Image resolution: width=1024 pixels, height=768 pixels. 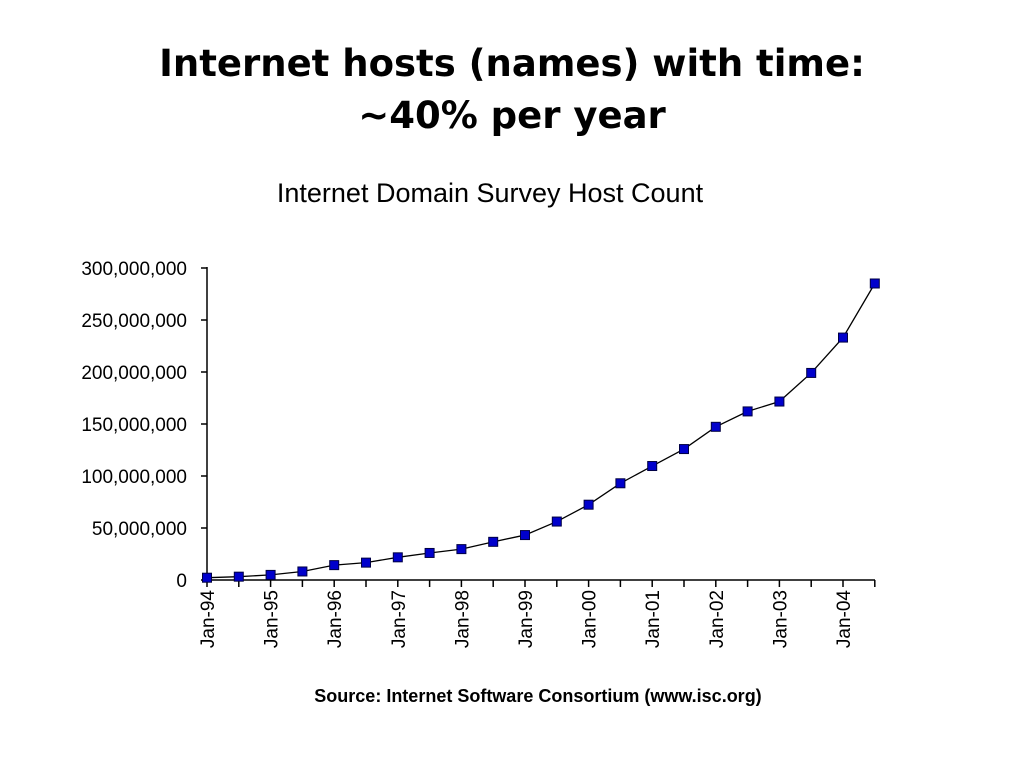 I want to click on y-tick-label: 250,000,000, so click(x=134, y=321).